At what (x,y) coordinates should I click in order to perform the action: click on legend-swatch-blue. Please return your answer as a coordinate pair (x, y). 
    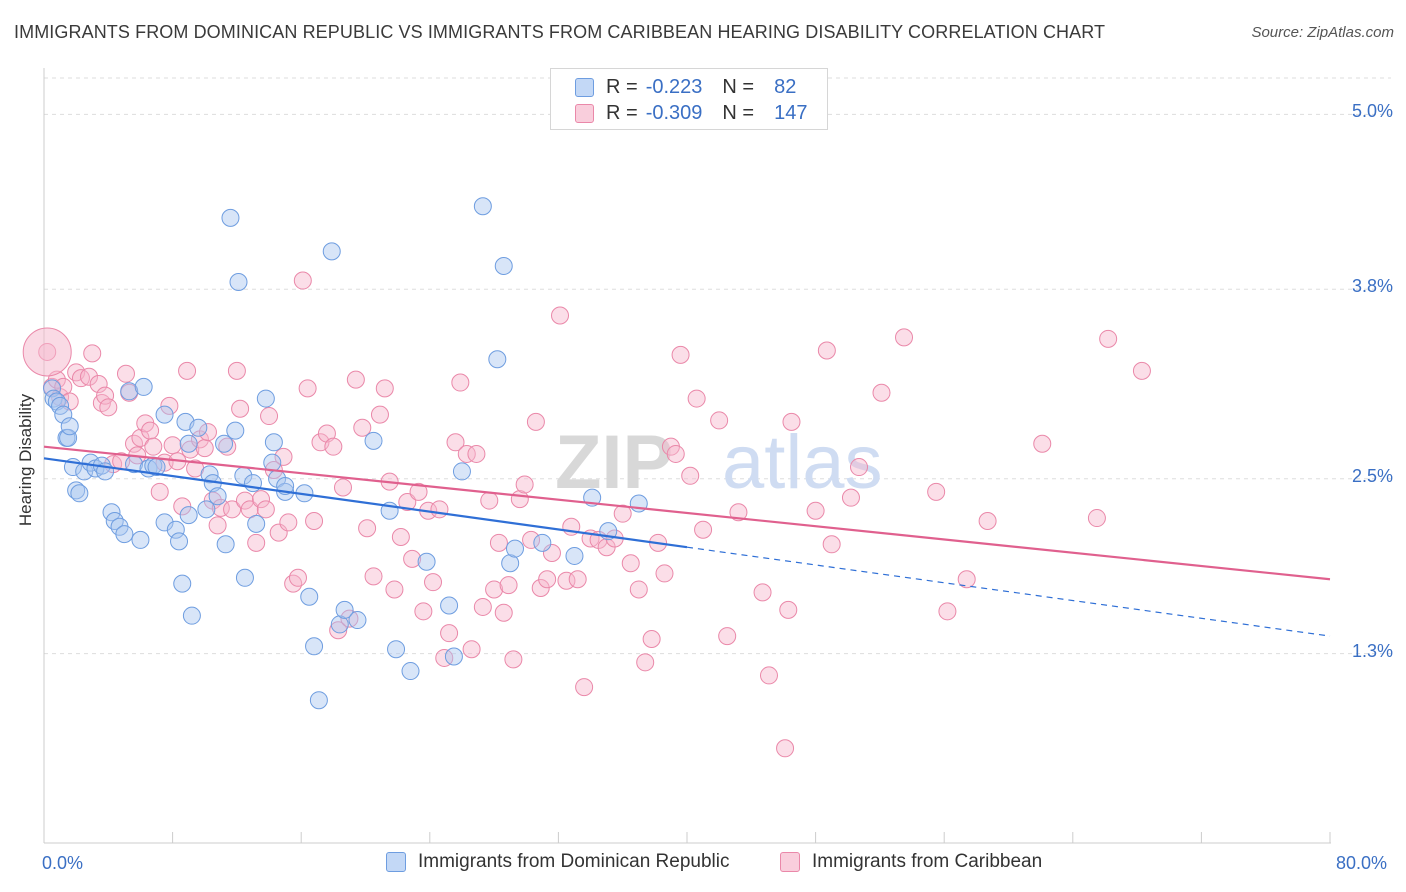
    Looking at the image, I should click on (584, 87).